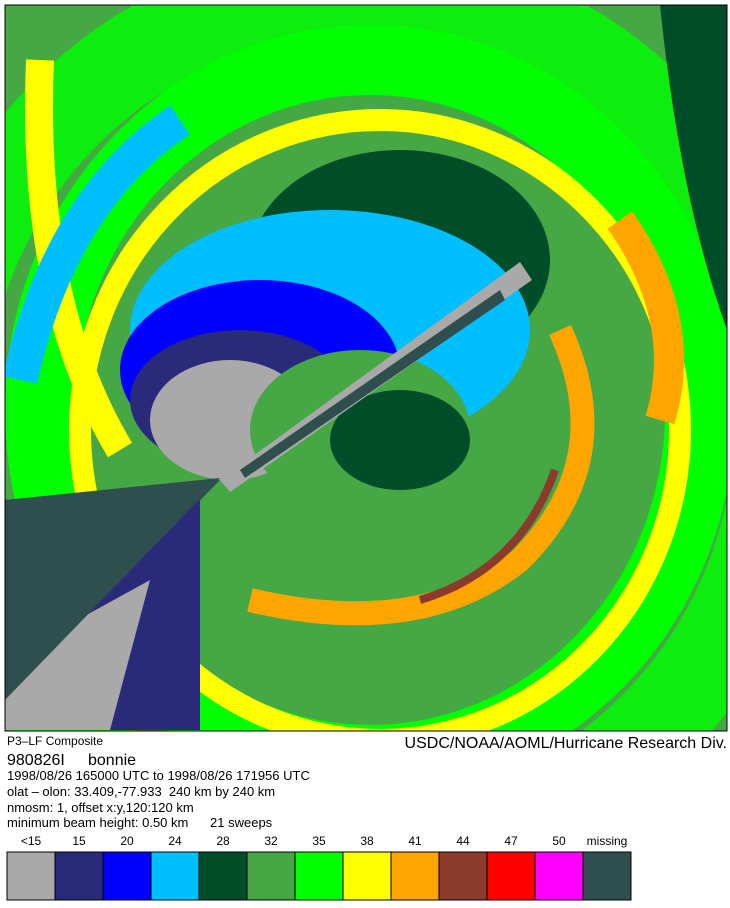 This screenshot has height=908, width=730. What do you see at coordinates (79, 841) in the screenshot?
I see `legend-label: 15` at bounding box center [79, 841].